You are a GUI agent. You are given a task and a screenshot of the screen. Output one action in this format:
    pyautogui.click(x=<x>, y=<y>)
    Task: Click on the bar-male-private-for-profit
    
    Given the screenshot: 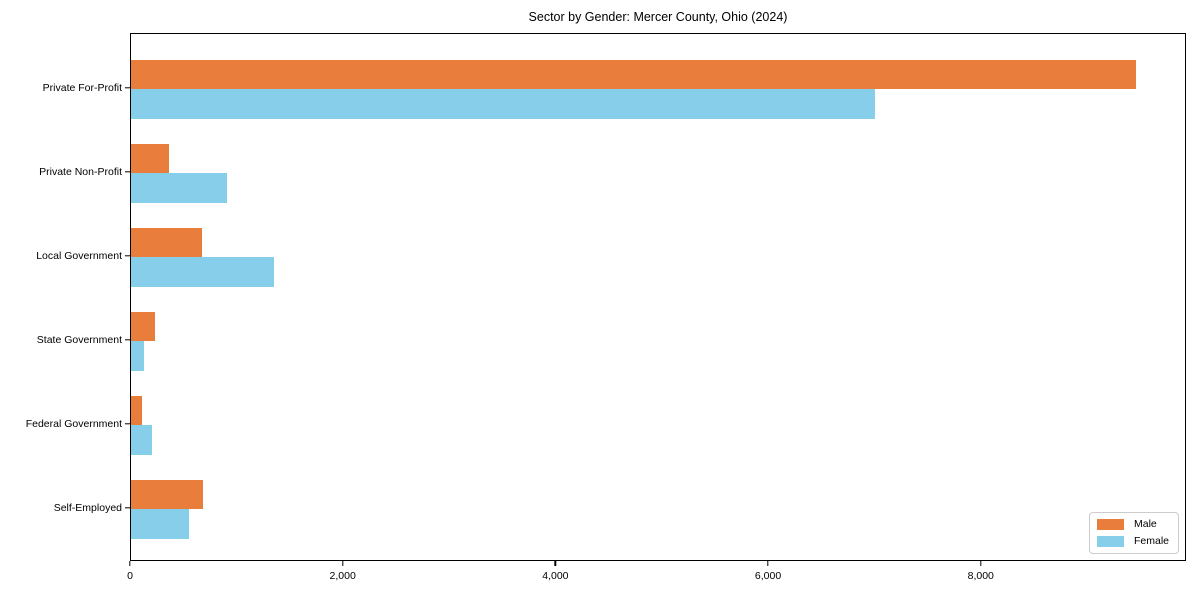 What is the action you would take?
    pyautogui.click(x=633, y=74)
    